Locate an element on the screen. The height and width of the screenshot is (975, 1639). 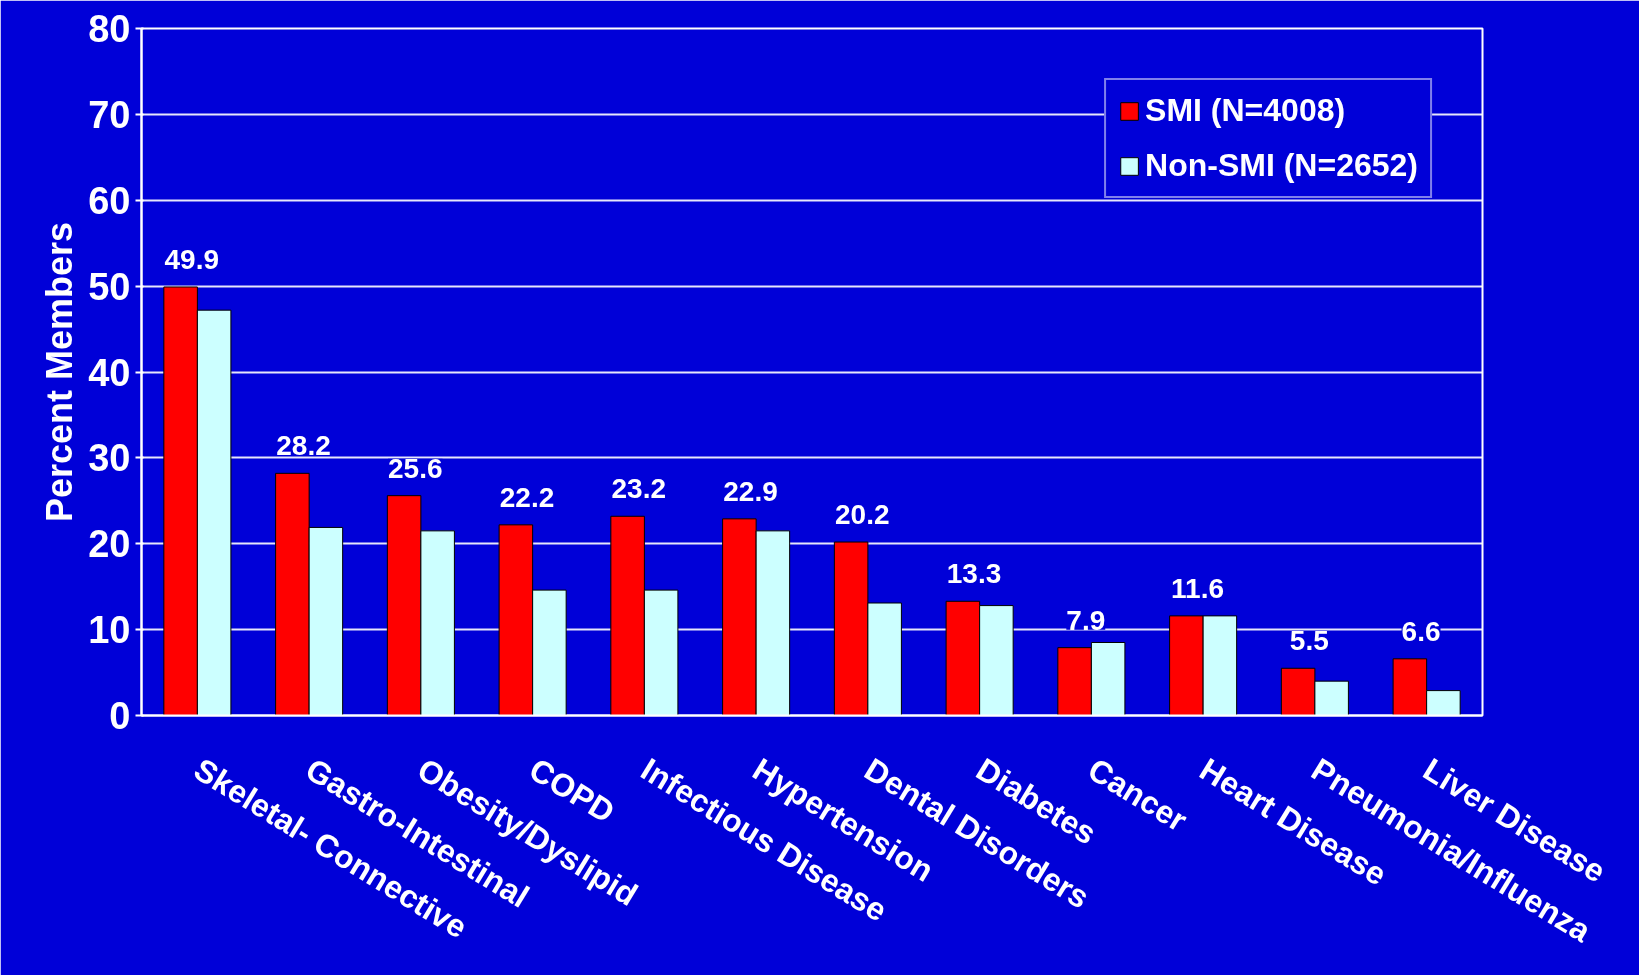
data-label: 25.6 is located at coordinates (415, 468).